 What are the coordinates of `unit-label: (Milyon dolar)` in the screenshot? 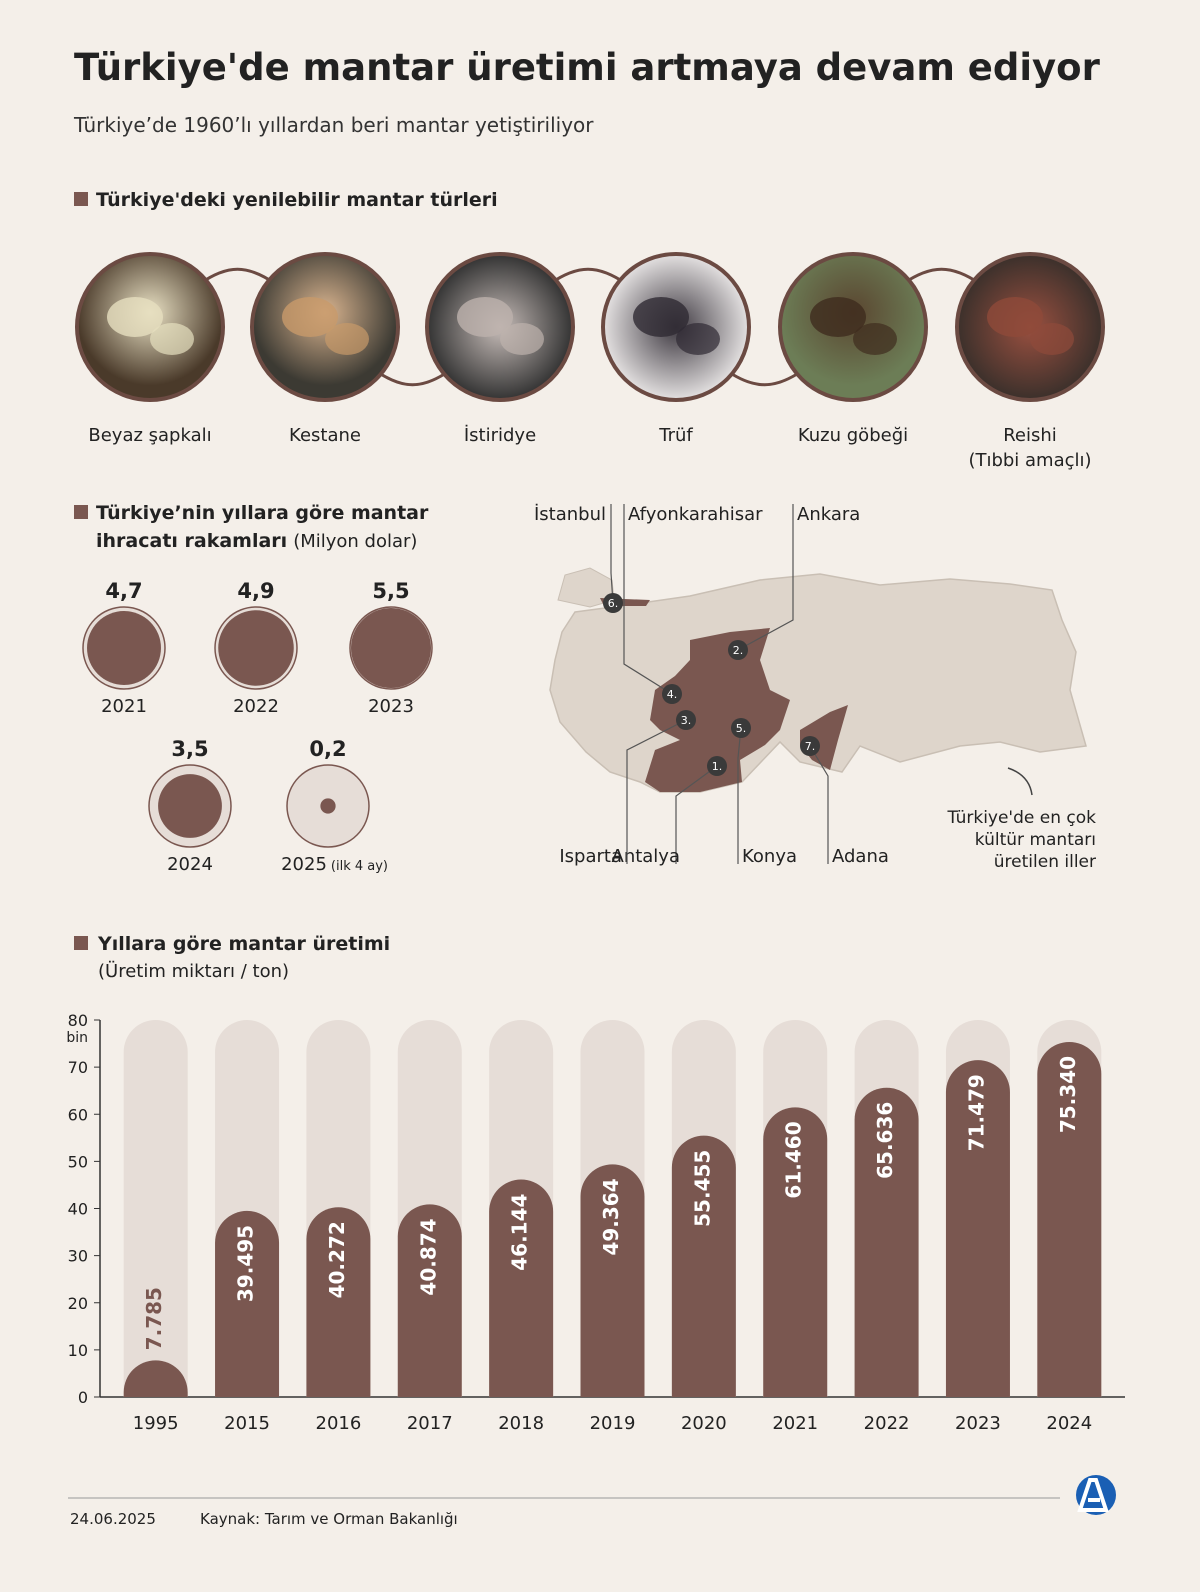 It's located at (355, 541).